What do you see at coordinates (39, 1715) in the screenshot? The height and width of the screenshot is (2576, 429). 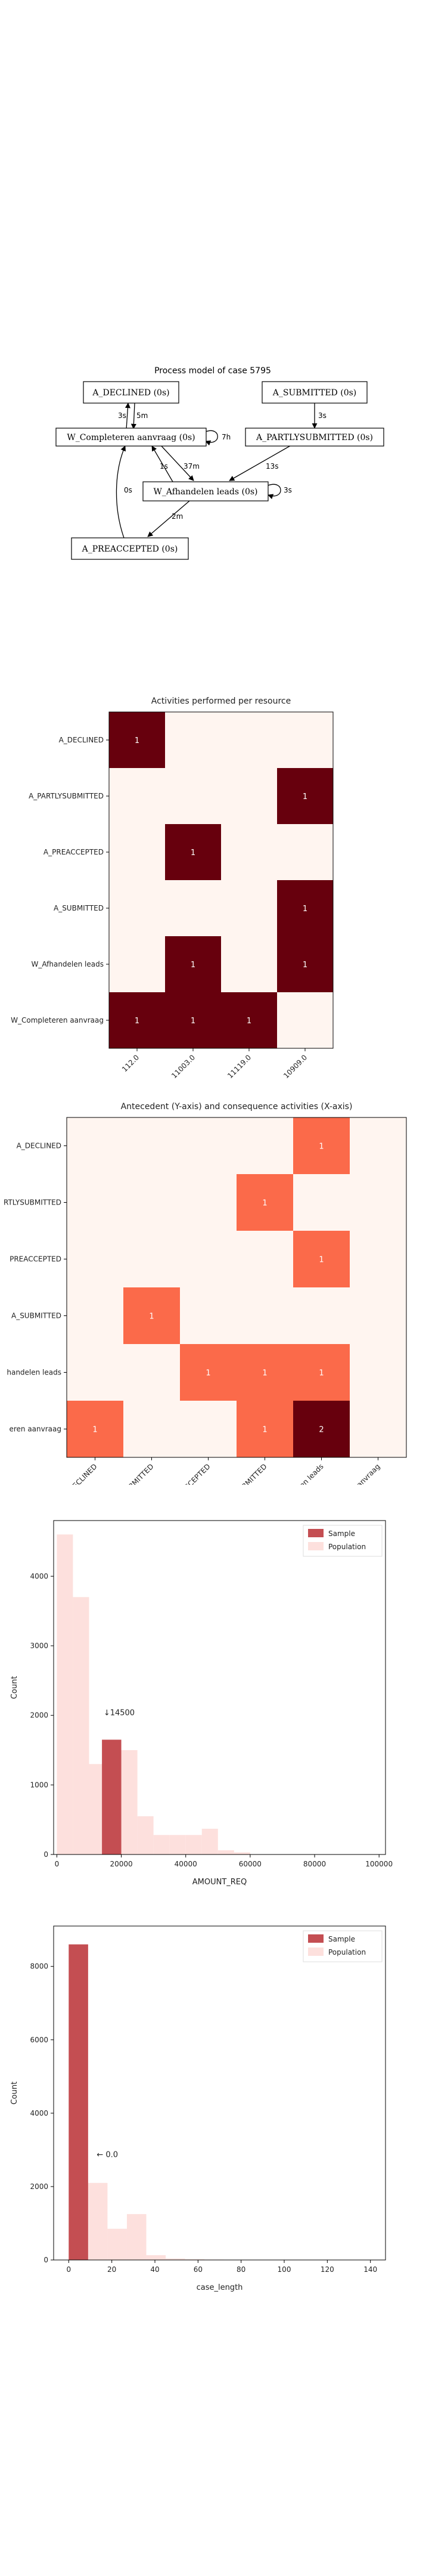 I see `y-tick-label: 2000` at bounding box center [39, 1715].